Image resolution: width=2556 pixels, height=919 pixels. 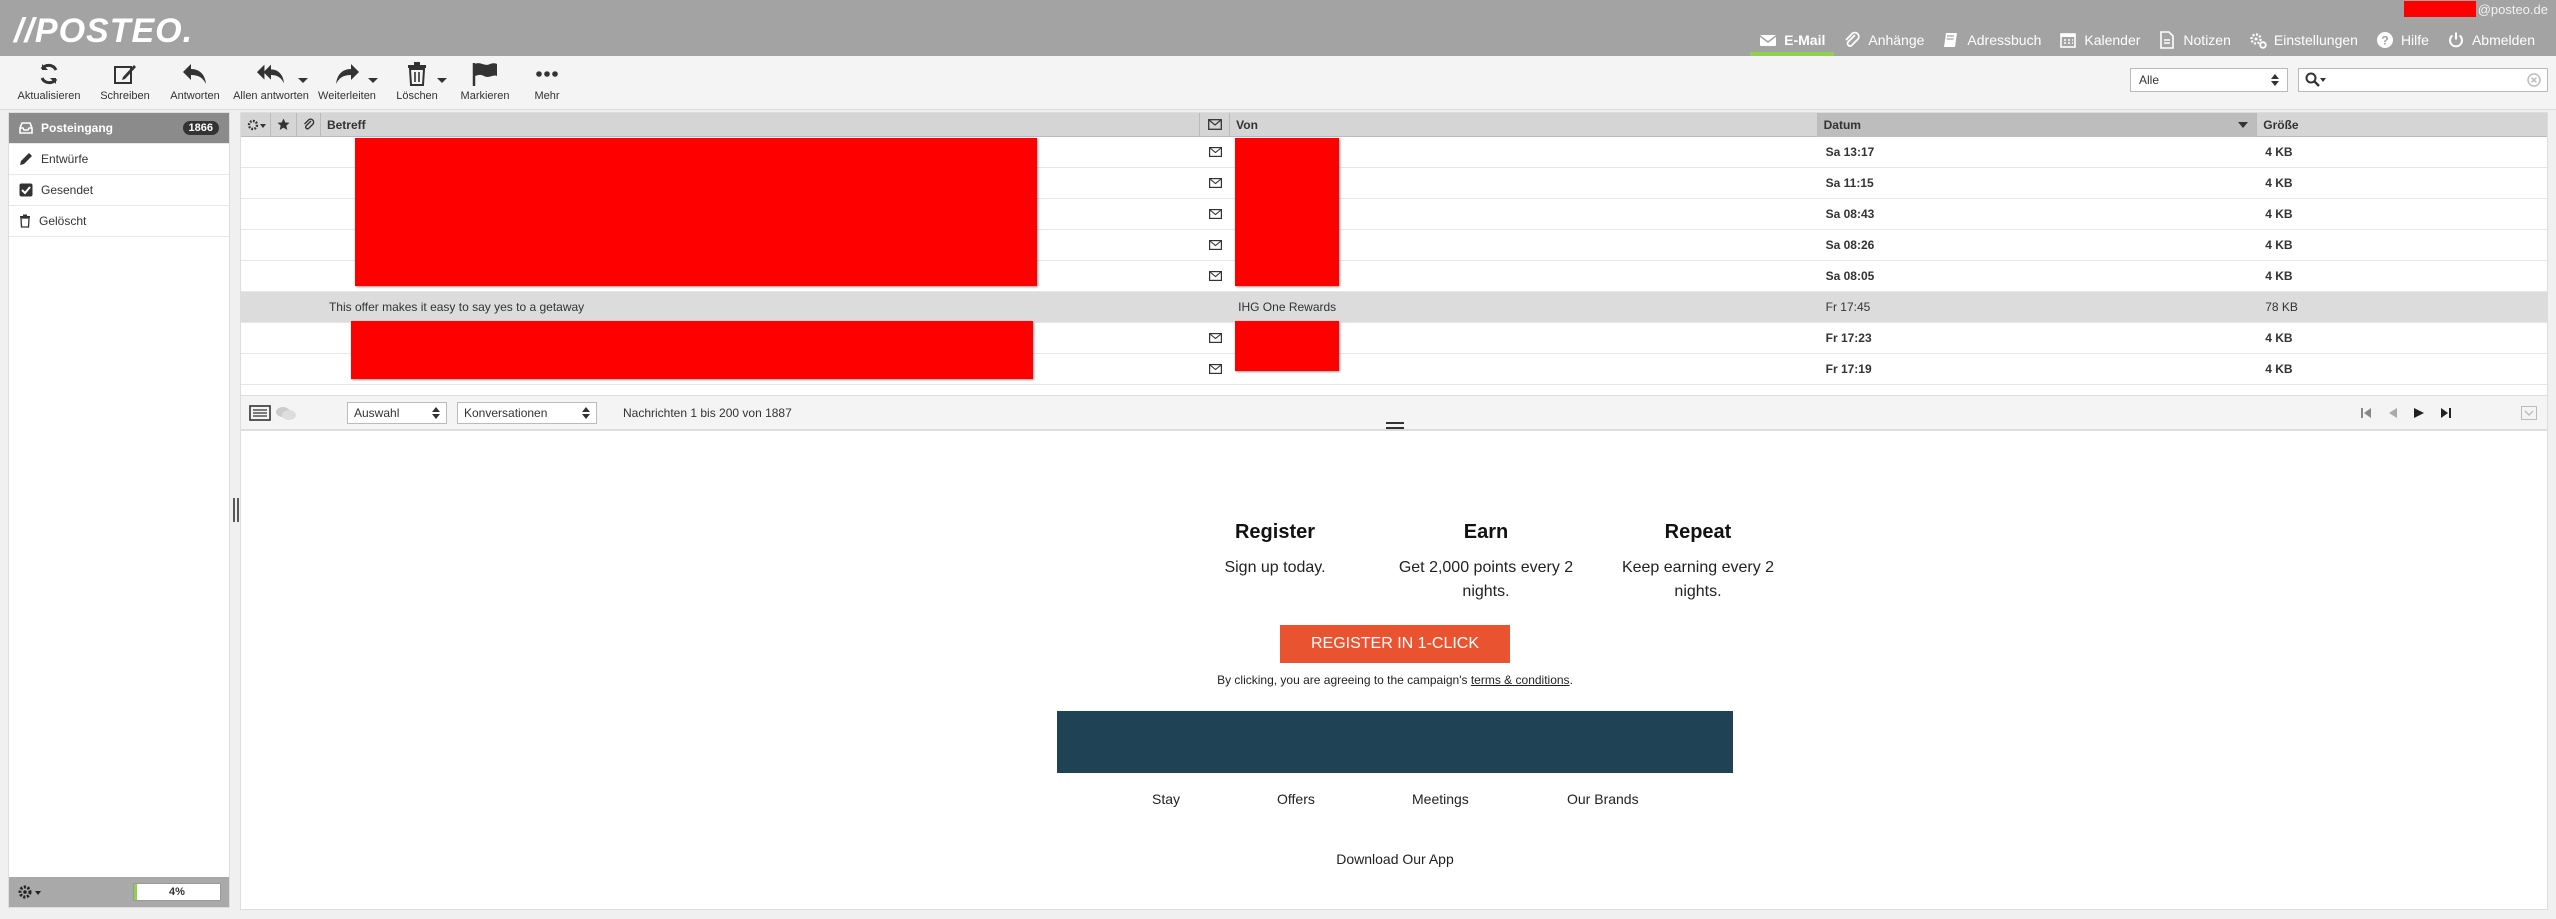 What do you see at coordinates (236, 510) in the screenshot?
I see `vertical-splitter-icon` at bounding box center [236, 510].